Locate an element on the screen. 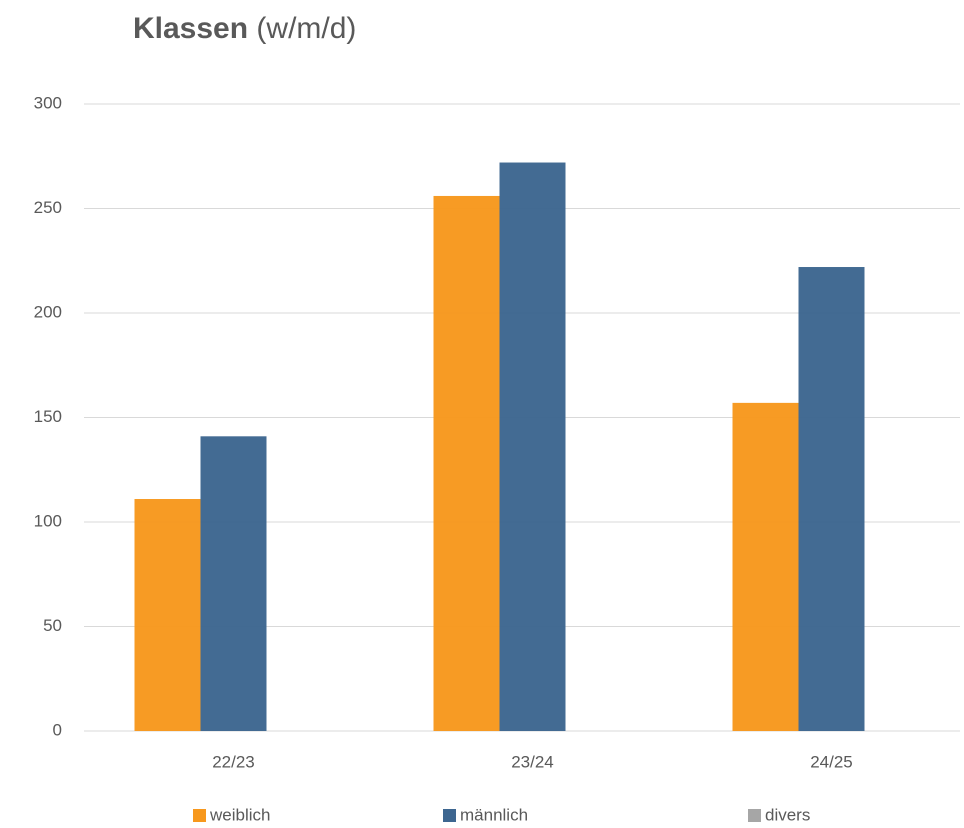  y-tick-label: 50 is located at coordinates (52, 625).